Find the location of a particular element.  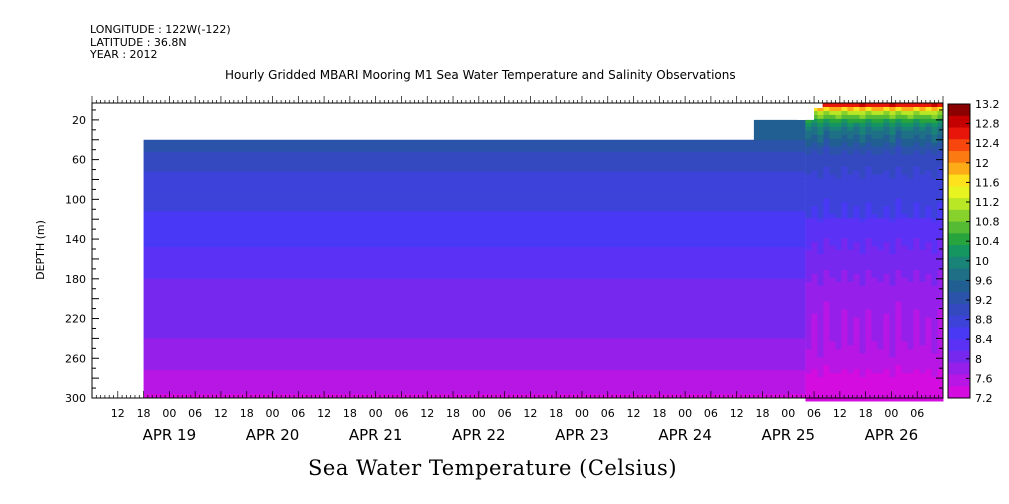

colorbar-label: 11.6 is located at coordinates (987, 182).